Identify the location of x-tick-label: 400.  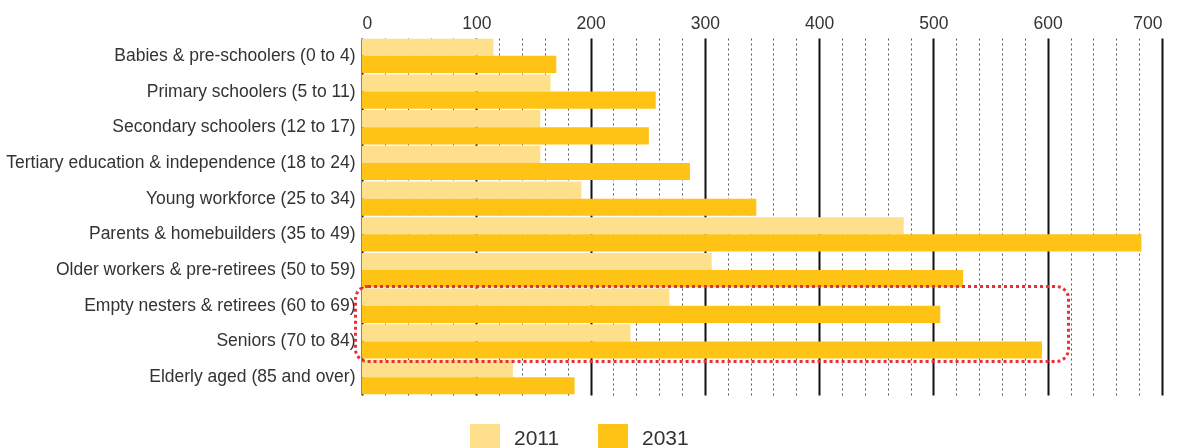
(820, 22).